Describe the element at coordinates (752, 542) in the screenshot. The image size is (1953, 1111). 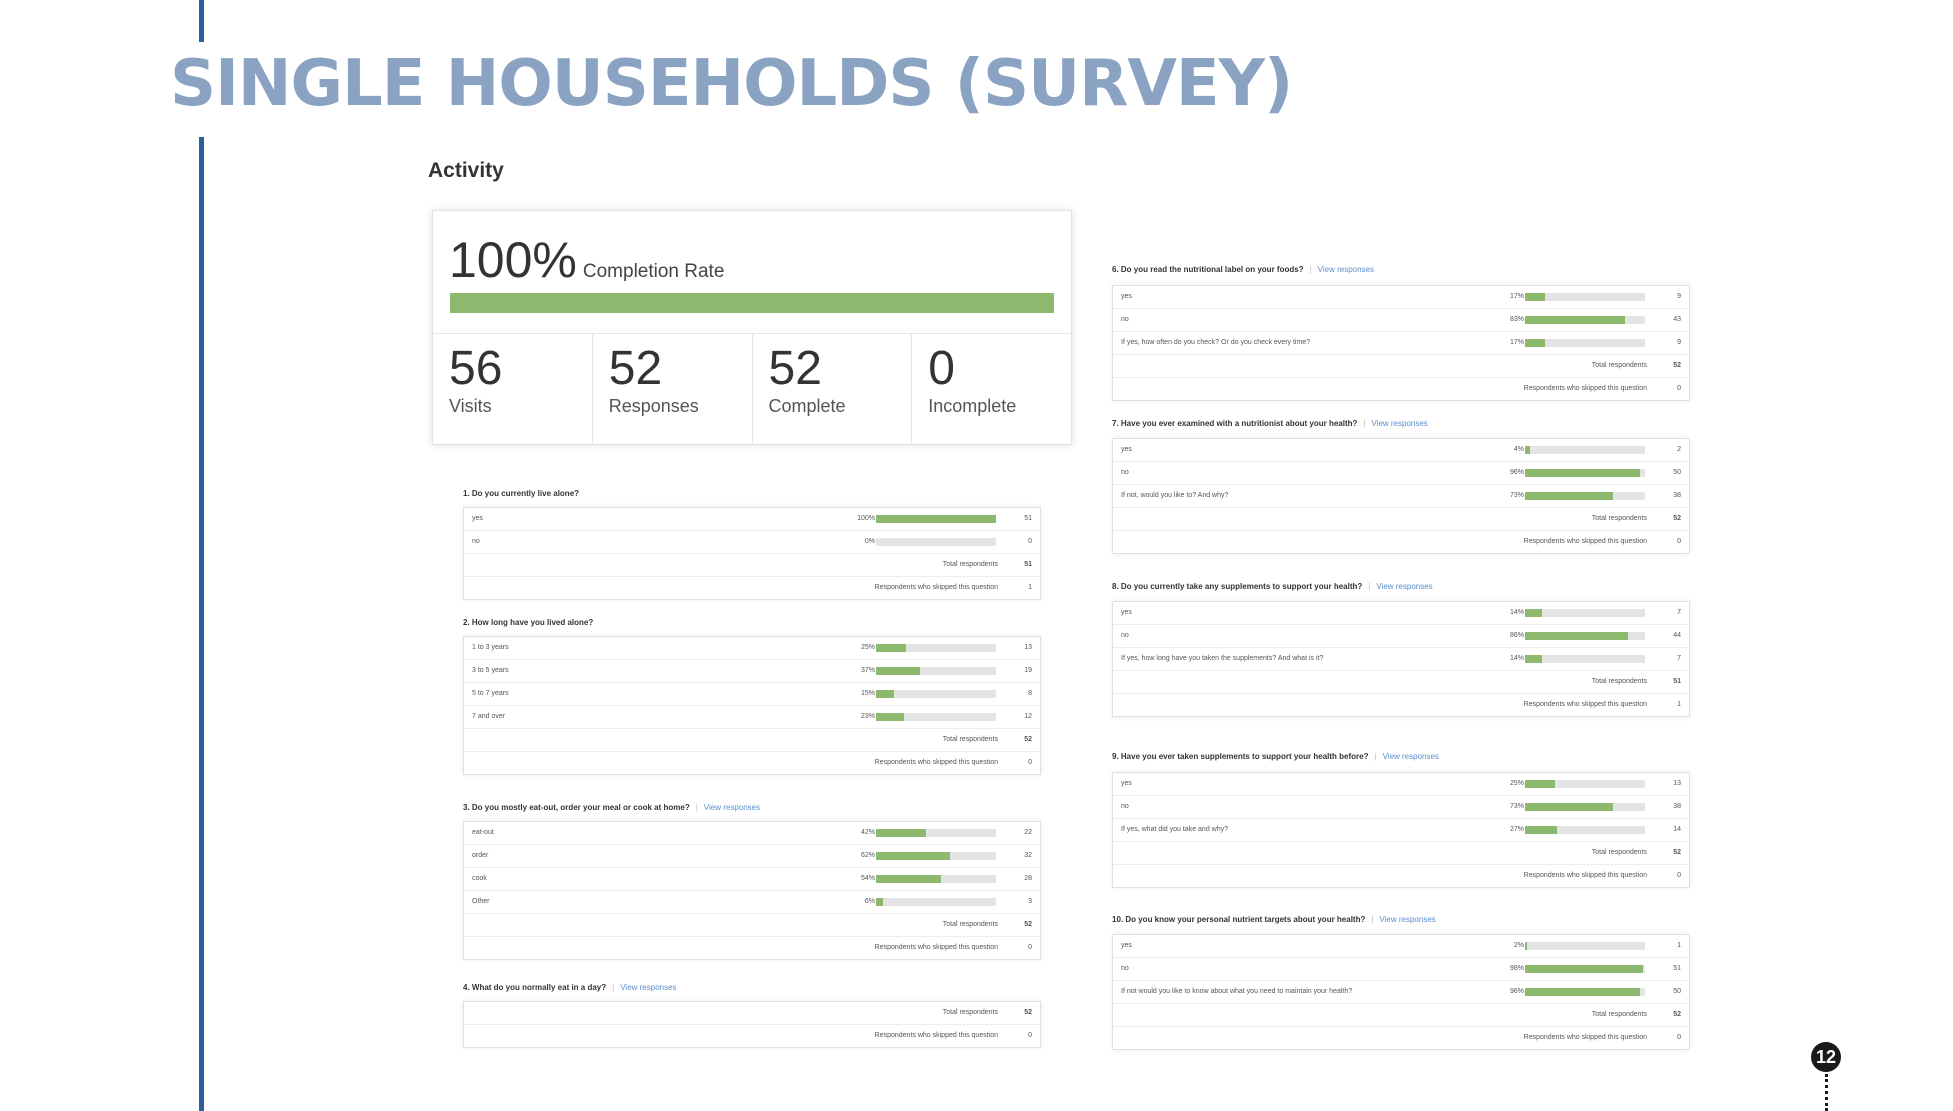
I see `answer-row: no 0% 0` at that location.